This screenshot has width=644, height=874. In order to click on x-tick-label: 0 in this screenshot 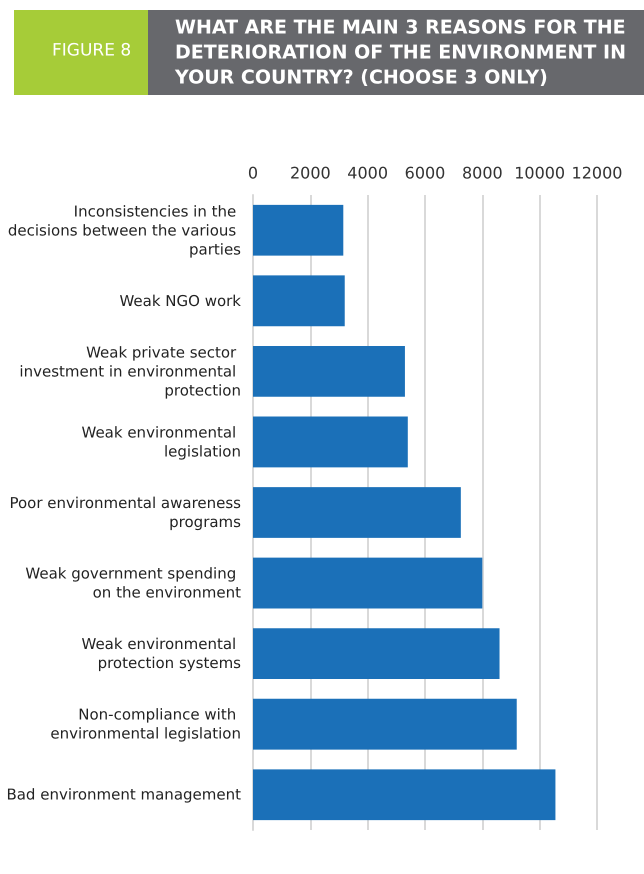, I will do `click(253, 173)`.